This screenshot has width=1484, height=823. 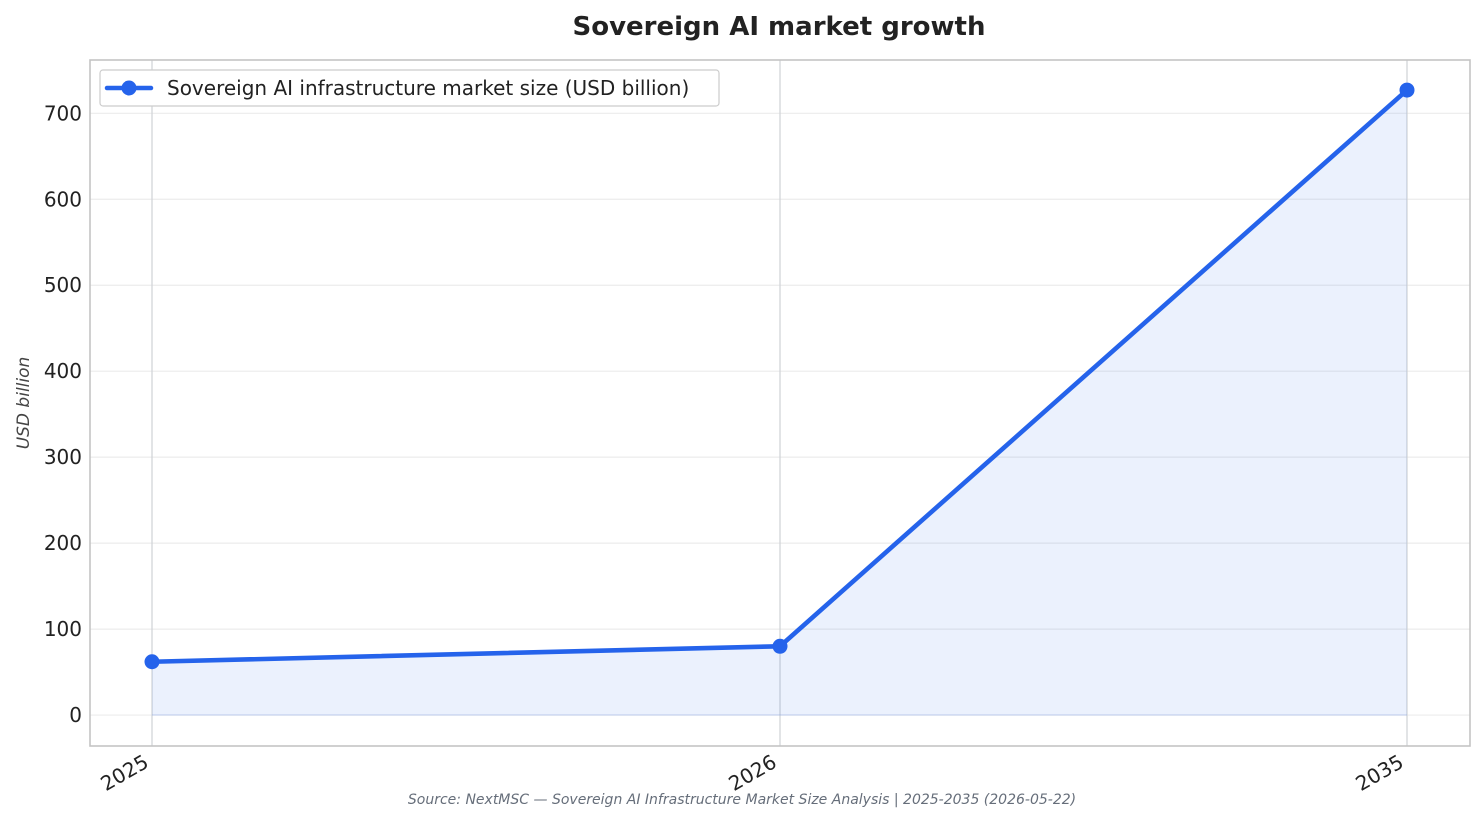 What do you see at coordinates (63, 199) in the screenshot?
I see `y-tick-label: 600` at bounding box center [63, 199].